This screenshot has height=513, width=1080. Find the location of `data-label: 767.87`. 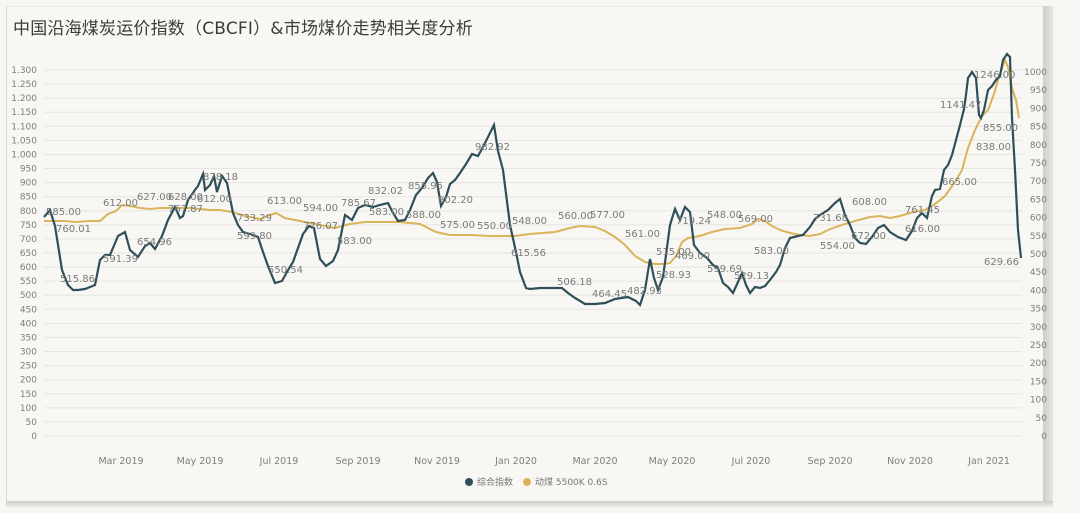

data-label: 767.87 is located at coordinates (185, 209).